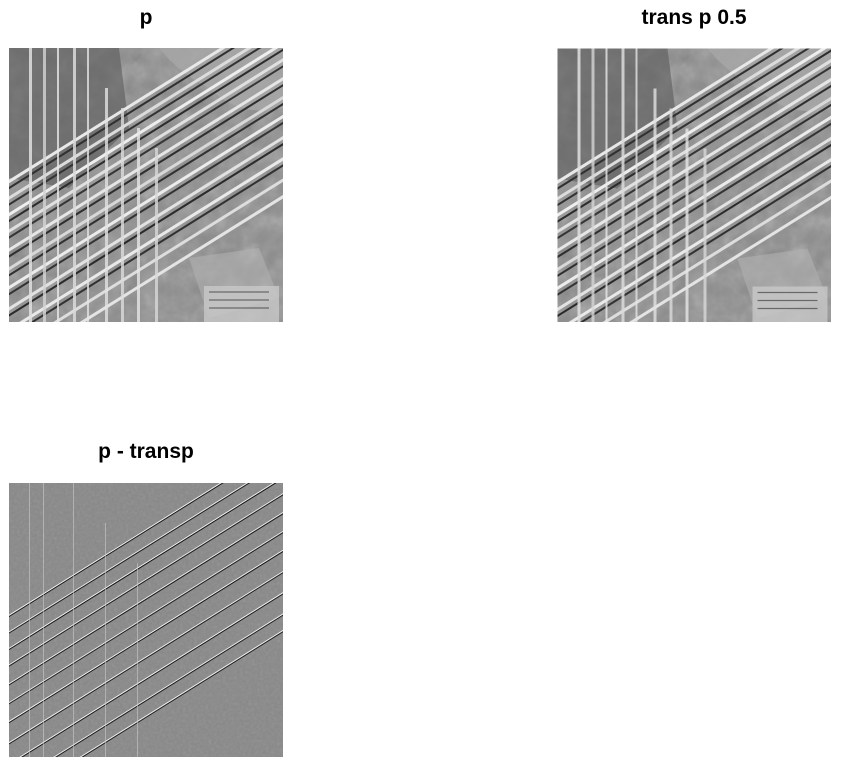 Image resolution: width=841 pixels, height=763 pixels. What do you see at coordinates (146, 17) in the screenshot?
I see `panel-title-p: p` at bounding box center [146, 17].